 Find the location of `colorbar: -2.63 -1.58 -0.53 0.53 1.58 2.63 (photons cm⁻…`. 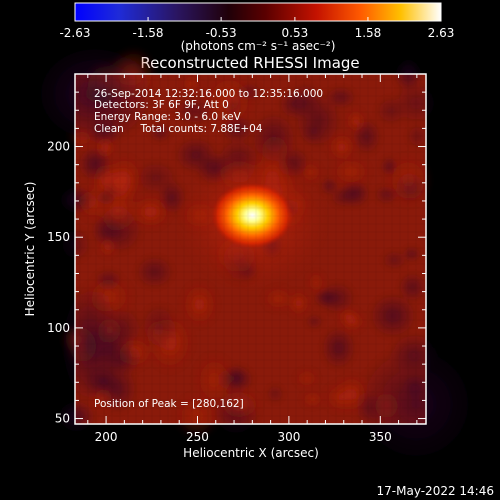

colorbar: -2.63 -1.58 -0.53 0.53 1.58 2.63 (photons cm⁻… is located at coordinates (256, 27).